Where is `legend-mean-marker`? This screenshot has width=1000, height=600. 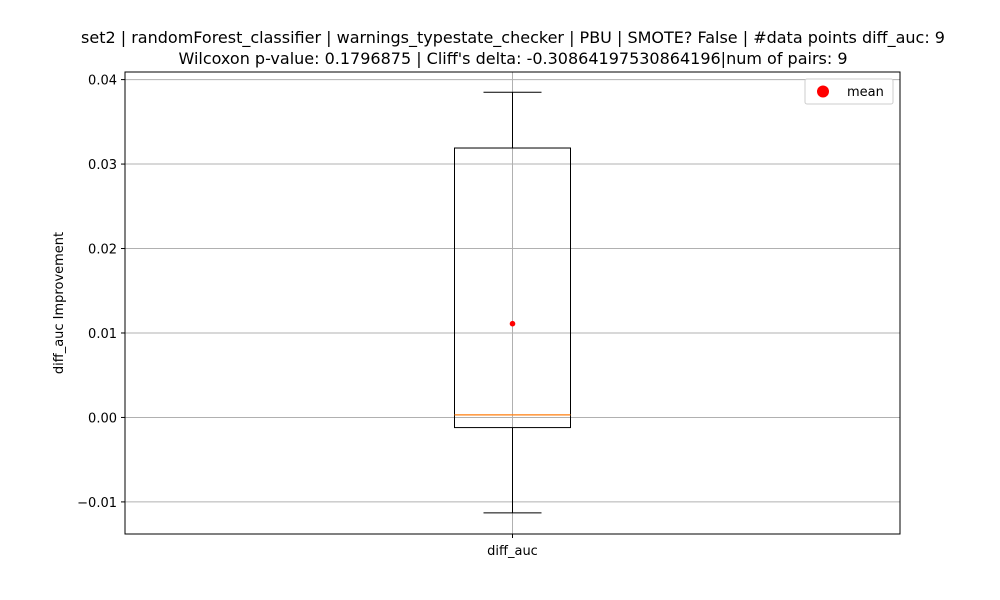 legend-mean-marker is located at coordinates (823, 91).